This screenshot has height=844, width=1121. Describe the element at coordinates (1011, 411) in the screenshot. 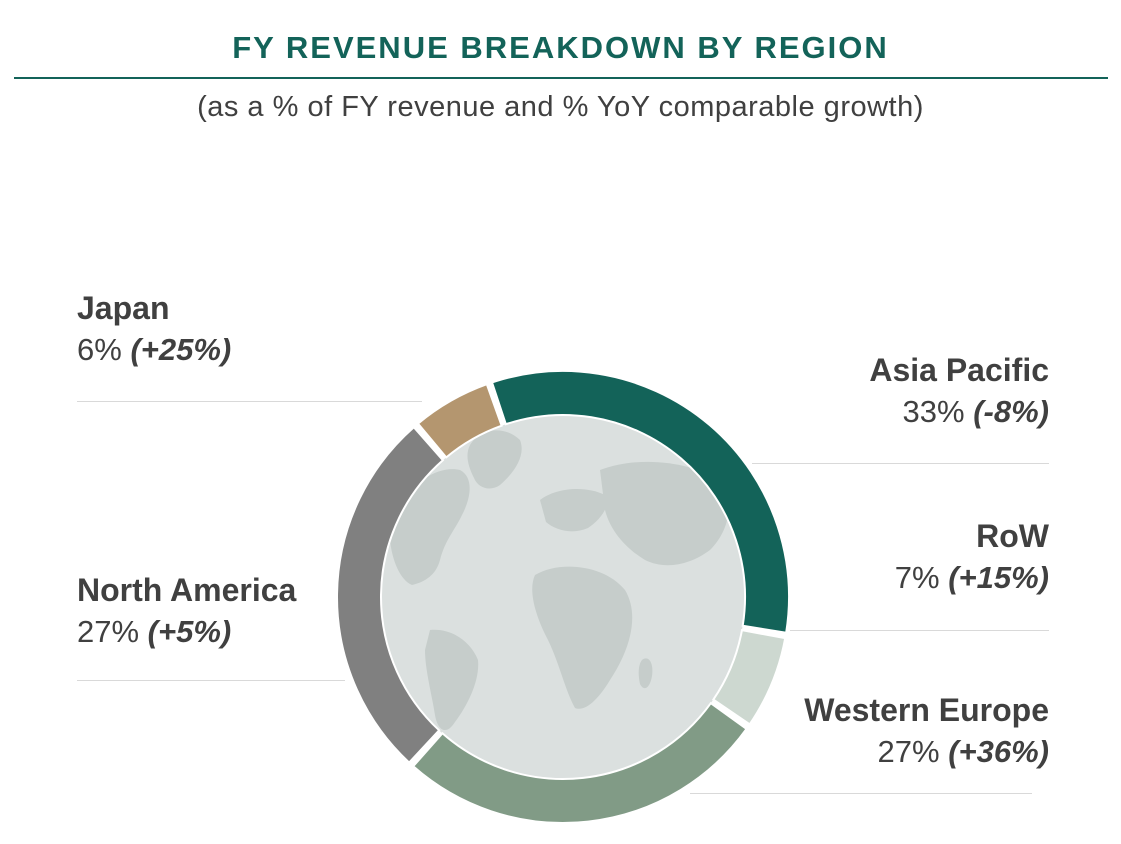

I see `growth-value: (-8%)` at that location.